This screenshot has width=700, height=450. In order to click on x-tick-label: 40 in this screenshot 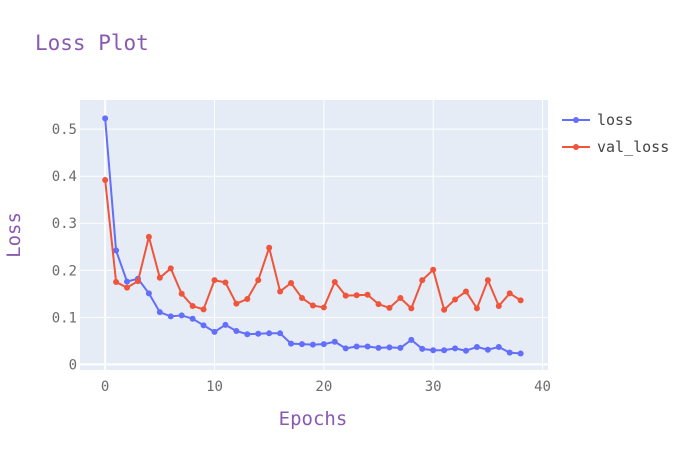, I will do `click(542, 387)`.